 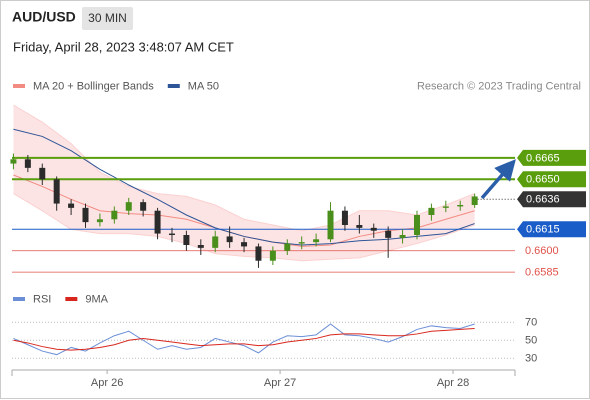 What do you see at coordinates (107, 383) in the screenshot?
I see `x-tick-label: Apr 26` at bounding box center [107, 383].